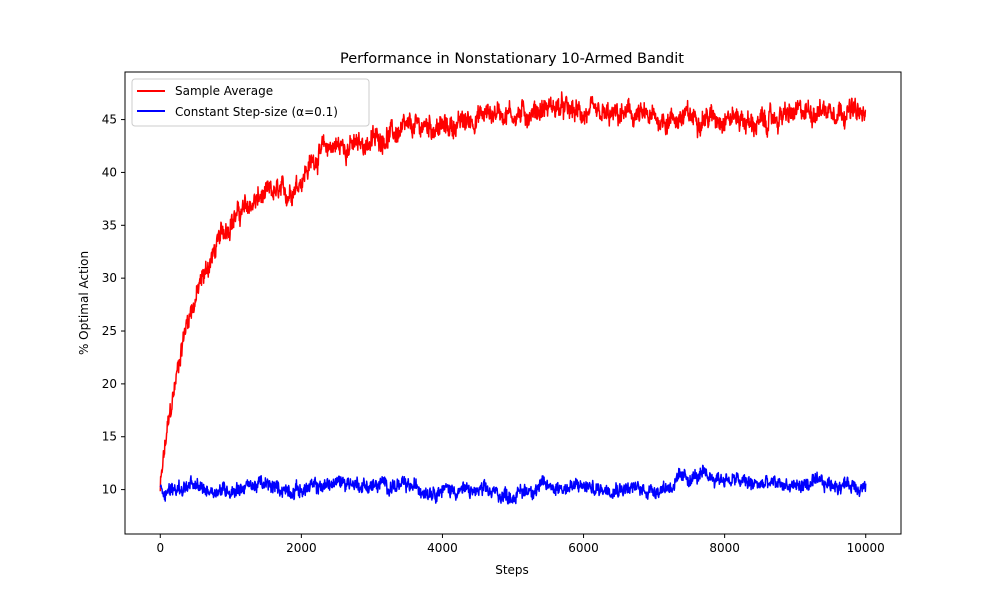  Describe the element at coordinates (512, 570) in the screenshot. I see `x-axis-label: Steps` at that location.